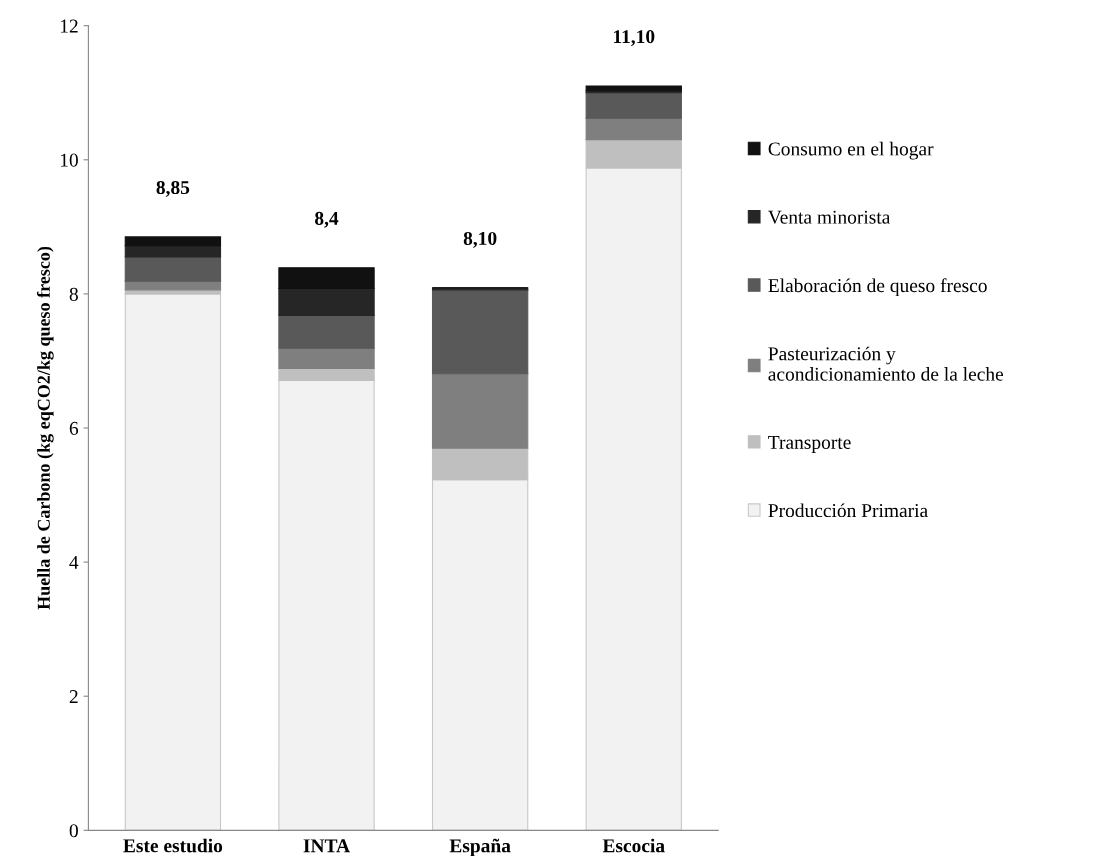  Describe the element at coordinates (173, 845) in the screenshot. I see `x-tick-label: Este estudio` at that location.